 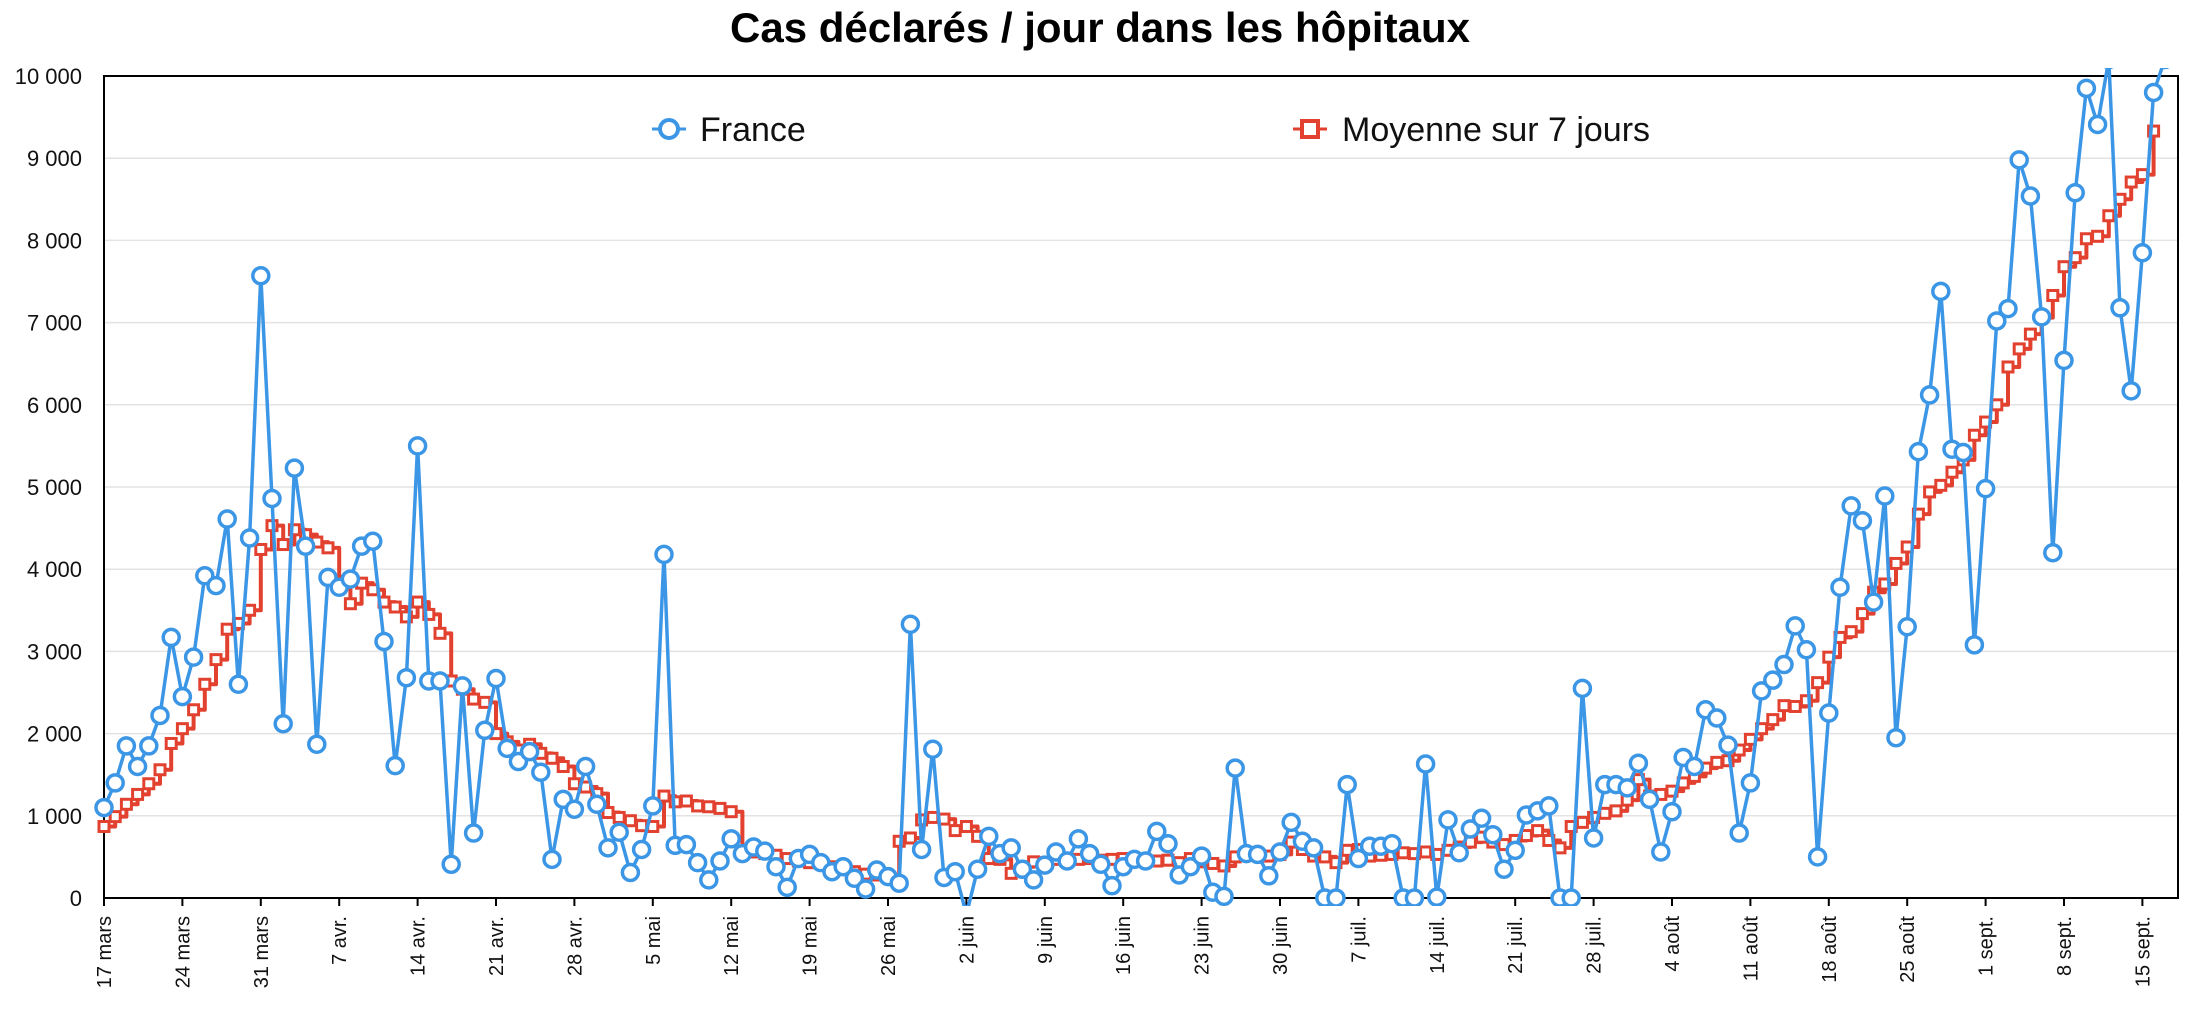 I want to click on y-tick-label: 8 000, so click(x=54, y=240).